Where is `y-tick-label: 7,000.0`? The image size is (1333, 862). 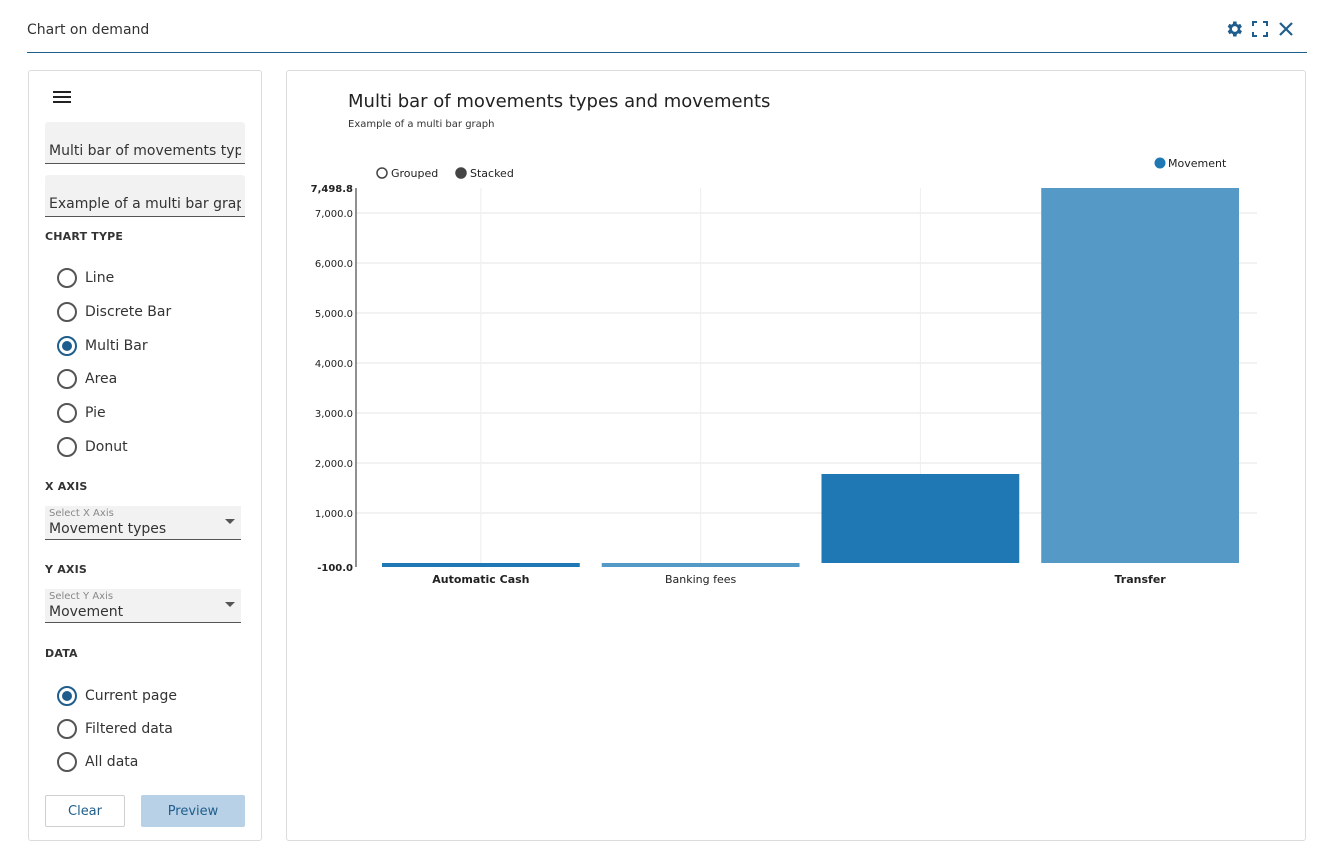
y-tick-label: 7,000.0 is located at coordinates (334, 214).